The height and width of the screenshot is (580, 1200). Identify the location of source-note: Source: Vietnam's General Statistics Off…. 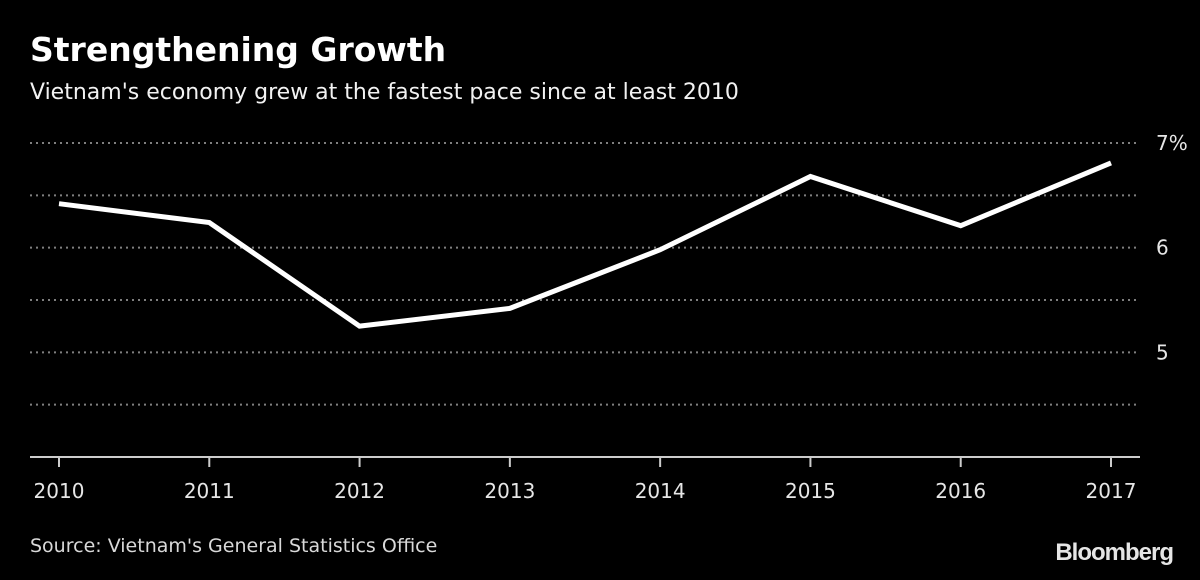
(234, 546).